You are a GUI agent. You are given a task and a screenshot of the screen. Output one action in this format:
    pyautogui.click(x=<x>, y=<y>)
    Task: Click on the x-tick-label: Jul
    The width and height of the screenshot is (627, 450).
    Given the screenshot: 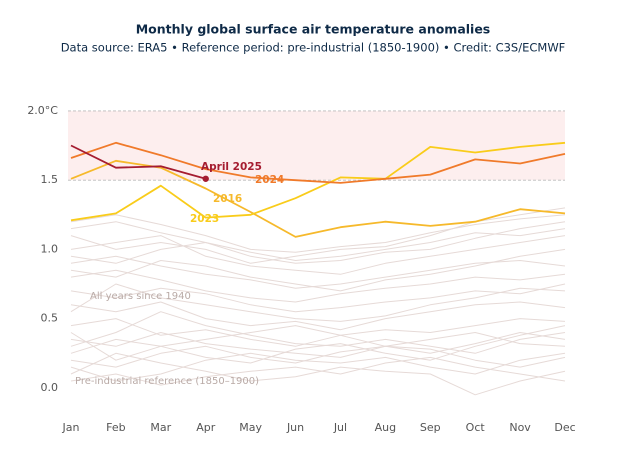 What is the action you would take?
    pyautogui.click(x=340, y=427)
    